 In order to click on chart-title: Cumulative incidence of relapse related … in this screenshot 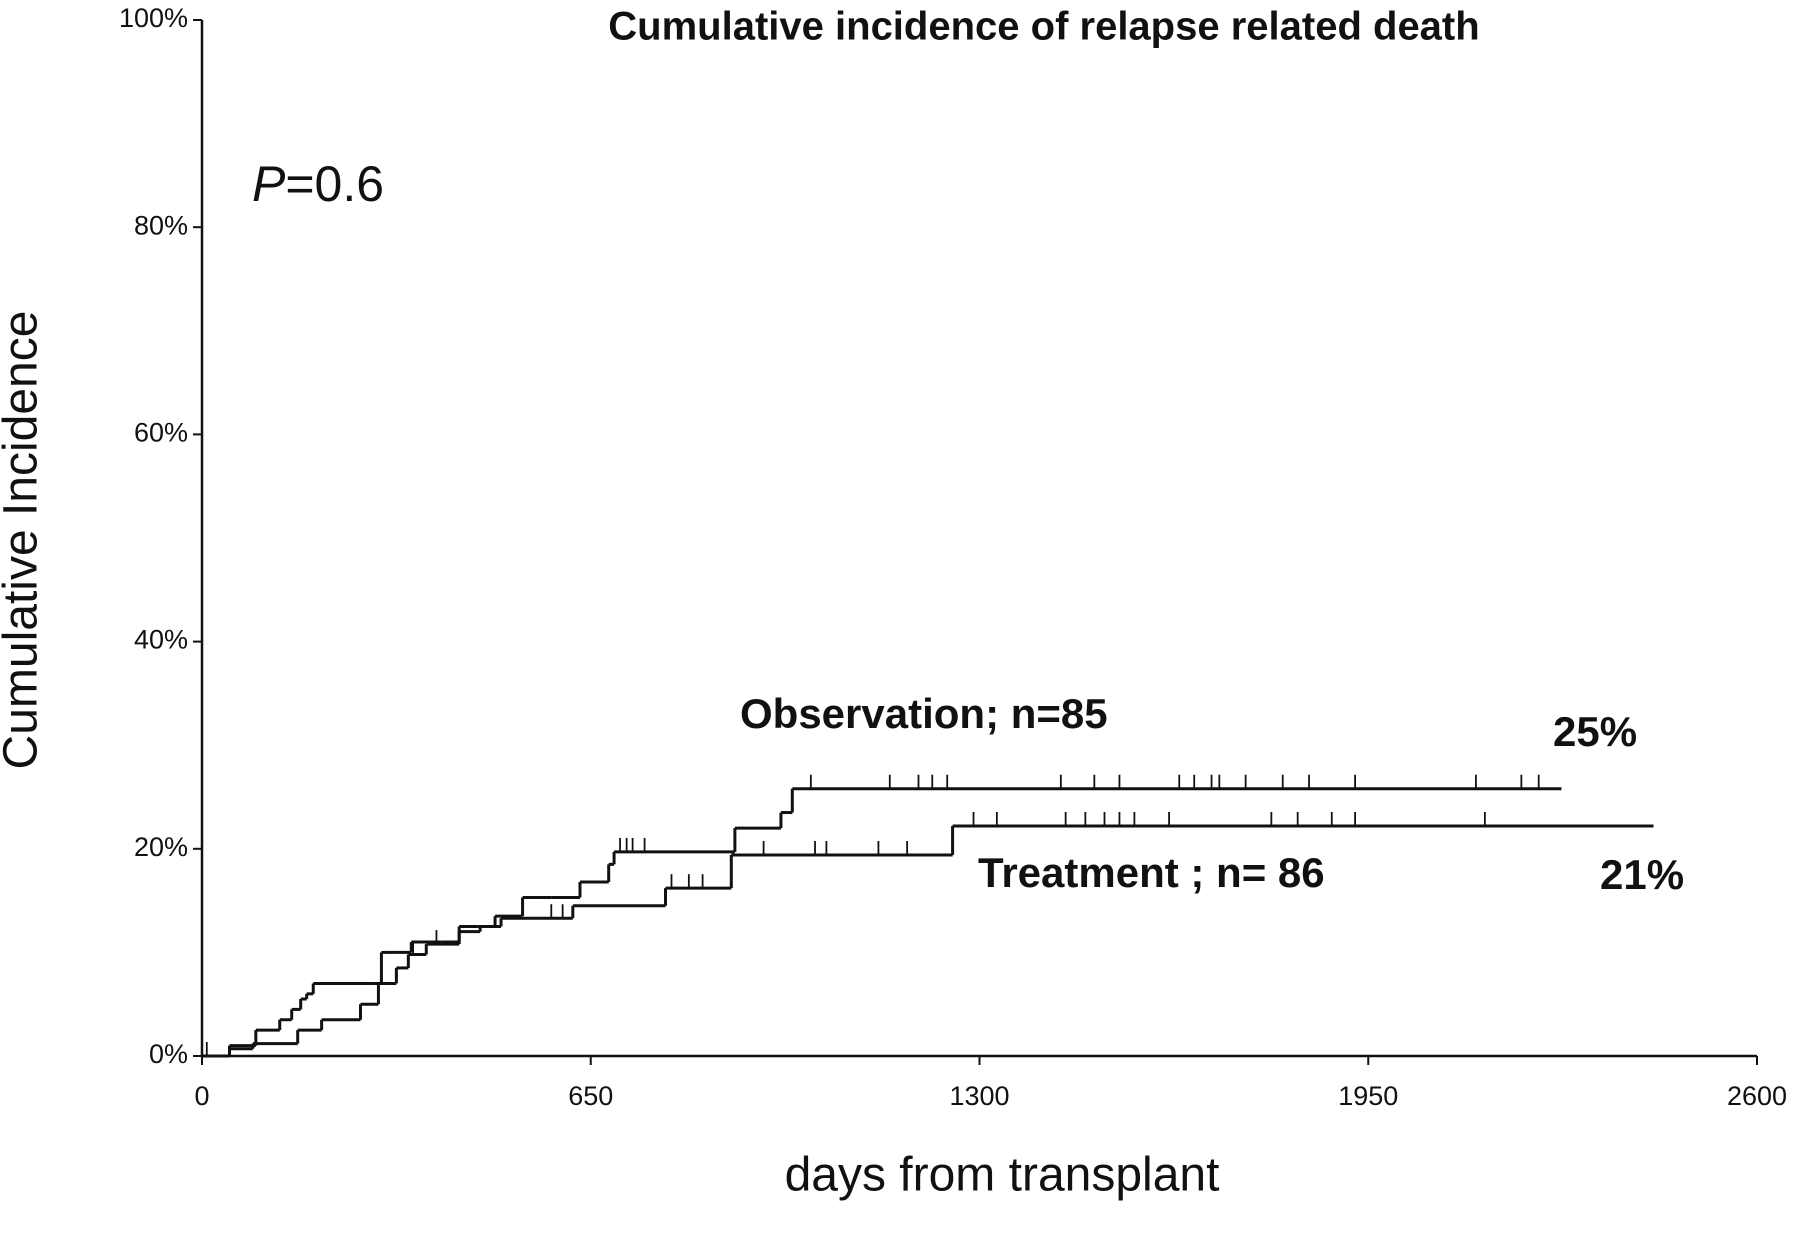, I will do `click(1043, 27)`.